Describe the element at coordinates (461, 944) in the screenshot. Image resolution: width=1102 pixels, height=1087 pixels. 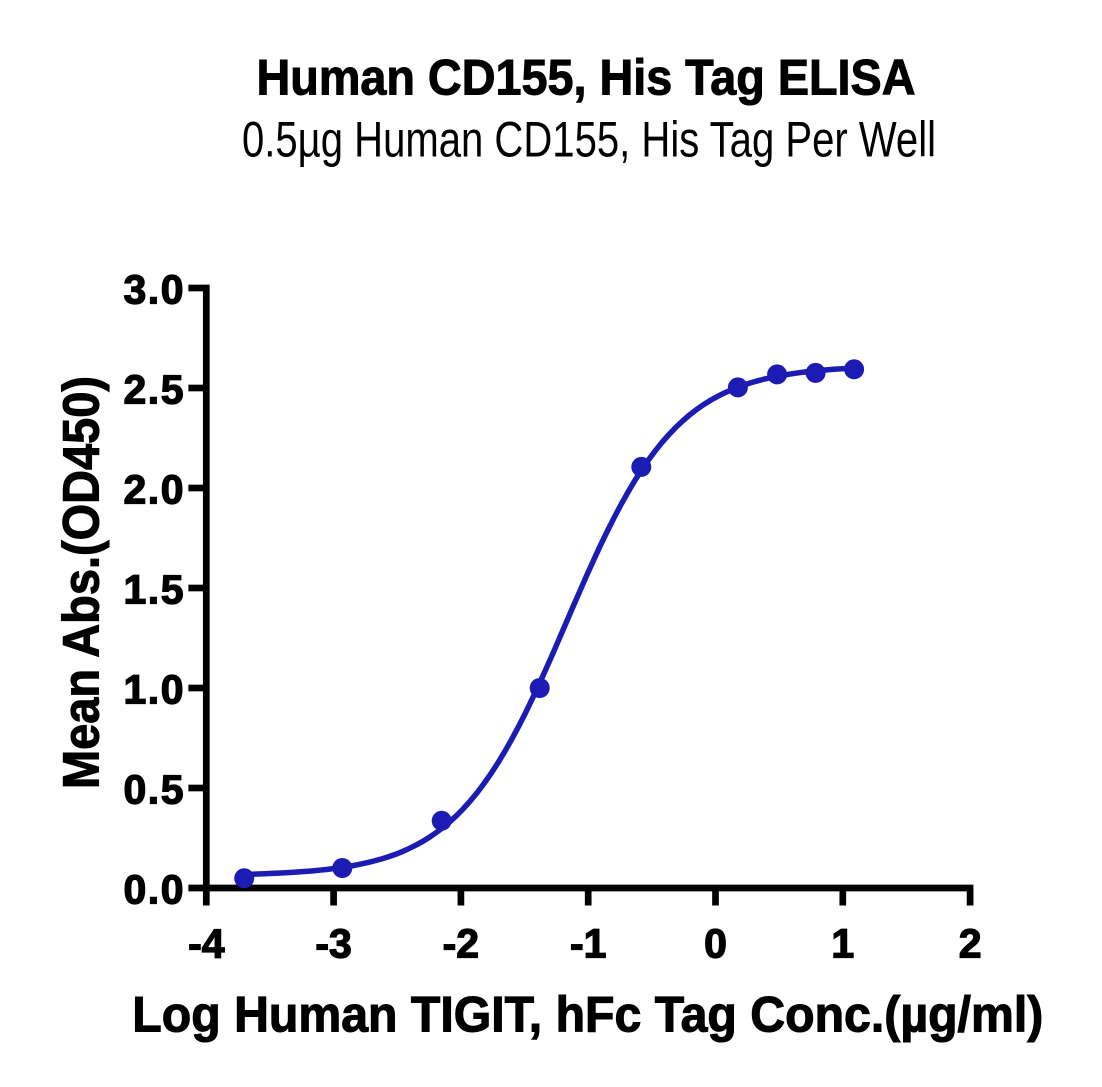
I see `svg-text: -2` at that location.